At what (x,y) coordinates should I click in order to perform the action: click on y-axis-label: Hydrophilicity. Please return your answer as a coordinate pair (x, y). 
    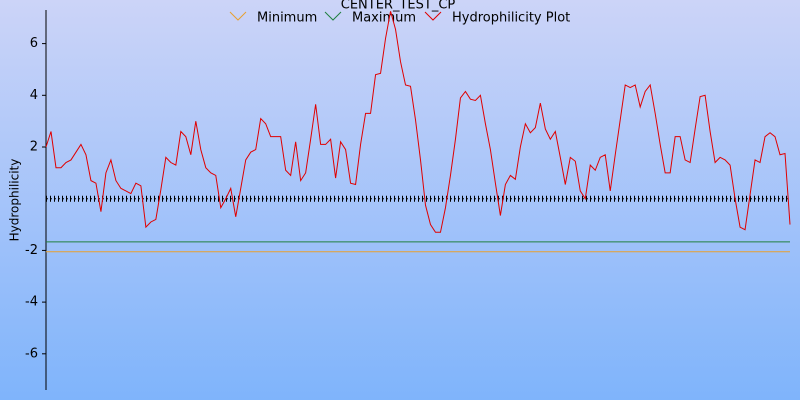
    Looking at the image, I should click on (15, 200).